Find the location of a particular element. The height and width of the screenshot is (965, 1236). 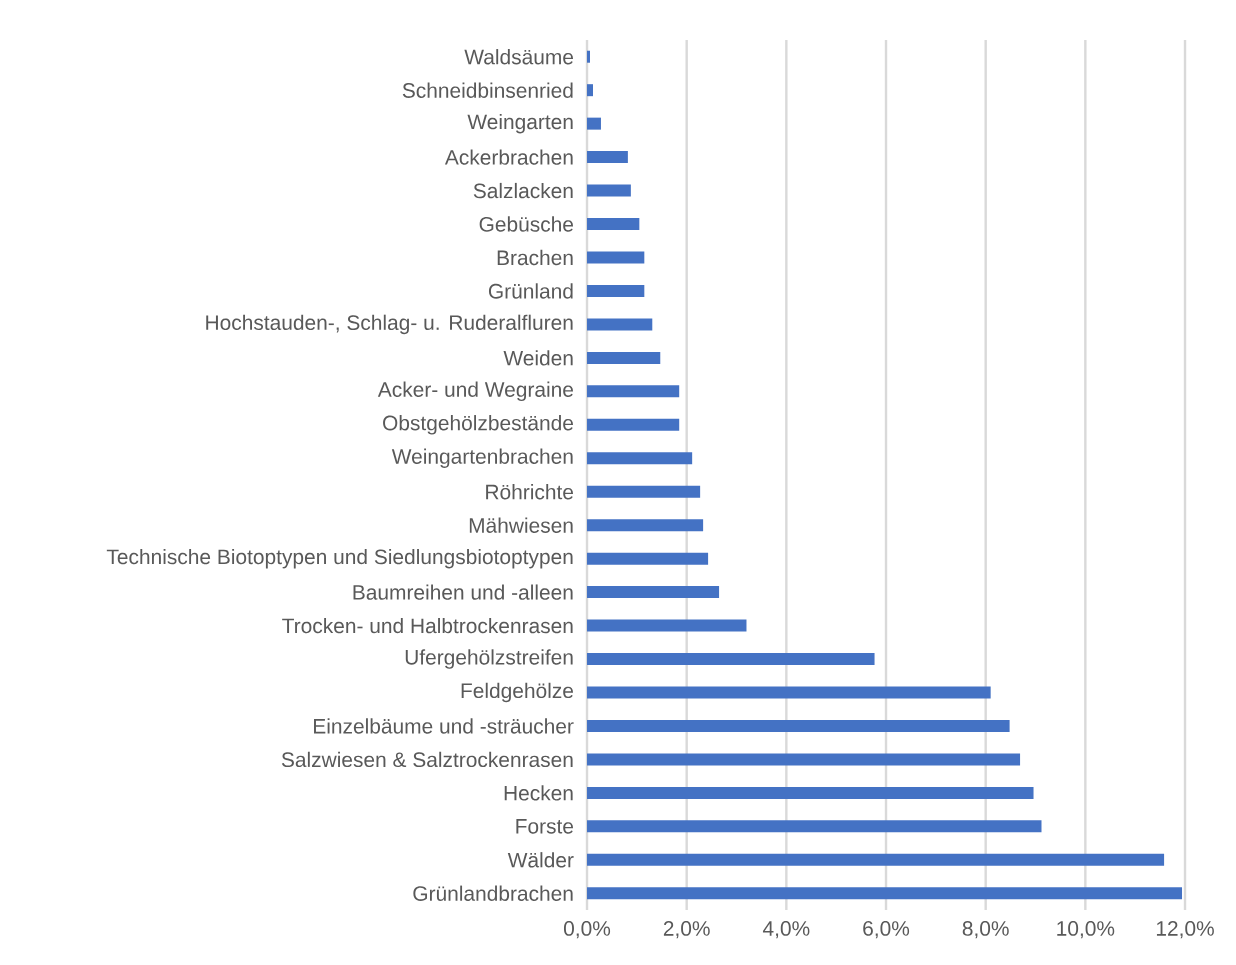

y-tick-label: Brachen is located at coordinates (535, 257).